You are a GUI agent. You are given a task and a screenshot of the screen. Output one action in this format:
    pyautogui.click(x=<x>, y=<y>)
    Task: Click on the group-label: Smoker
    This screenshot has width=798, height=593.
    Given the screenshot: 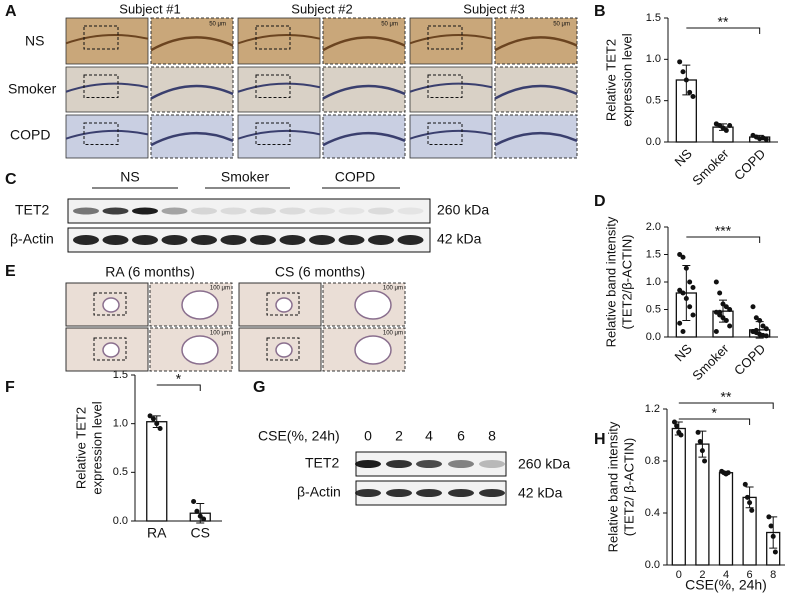 What is the action you would take?
    pyautogui.click(x=245, y=177)
    